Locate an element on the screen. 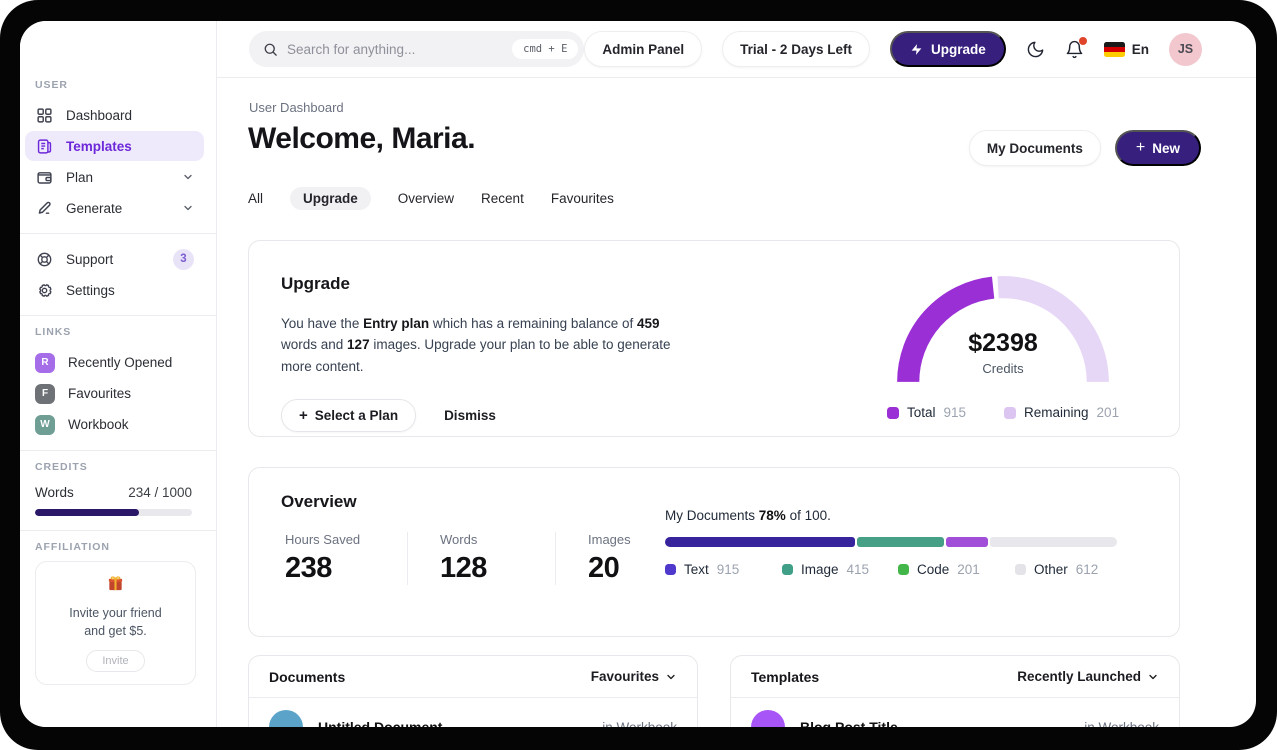 The image size is (1277, 750). sidebar-item-templates: Templates is located at coordinates (114, 146).